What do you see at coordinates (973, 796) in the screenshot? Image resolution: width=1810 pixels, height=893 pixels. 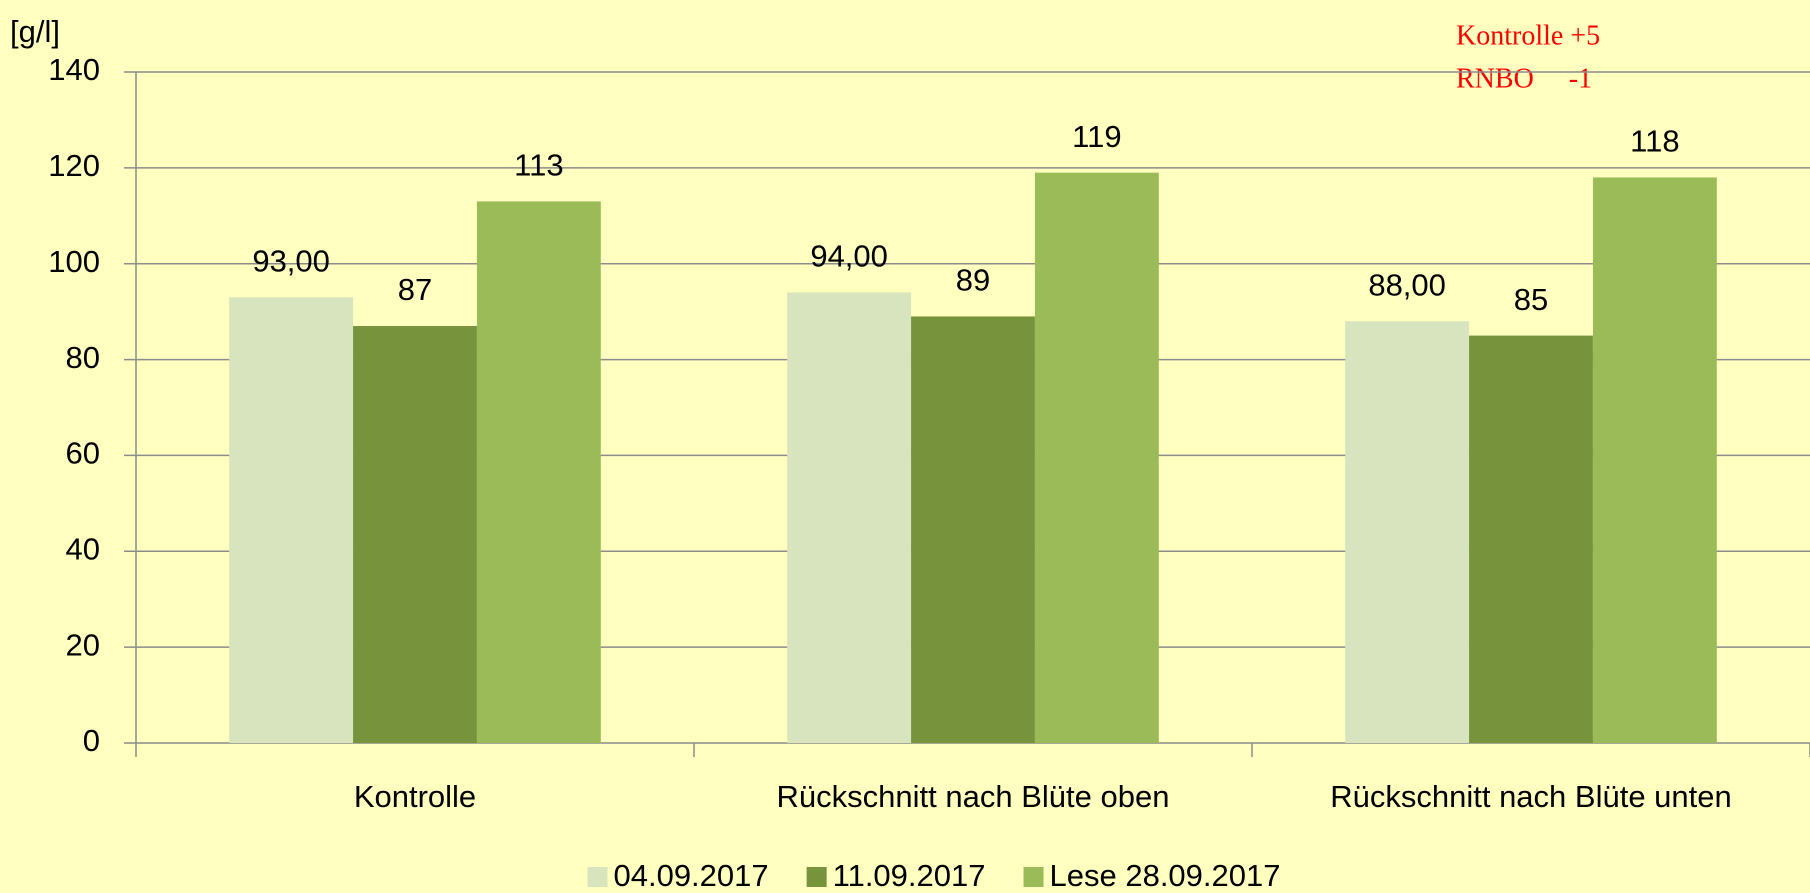 I see `x-tick-label: Rückschnitt nach Blüte oben` at bounding box center [973, 796].